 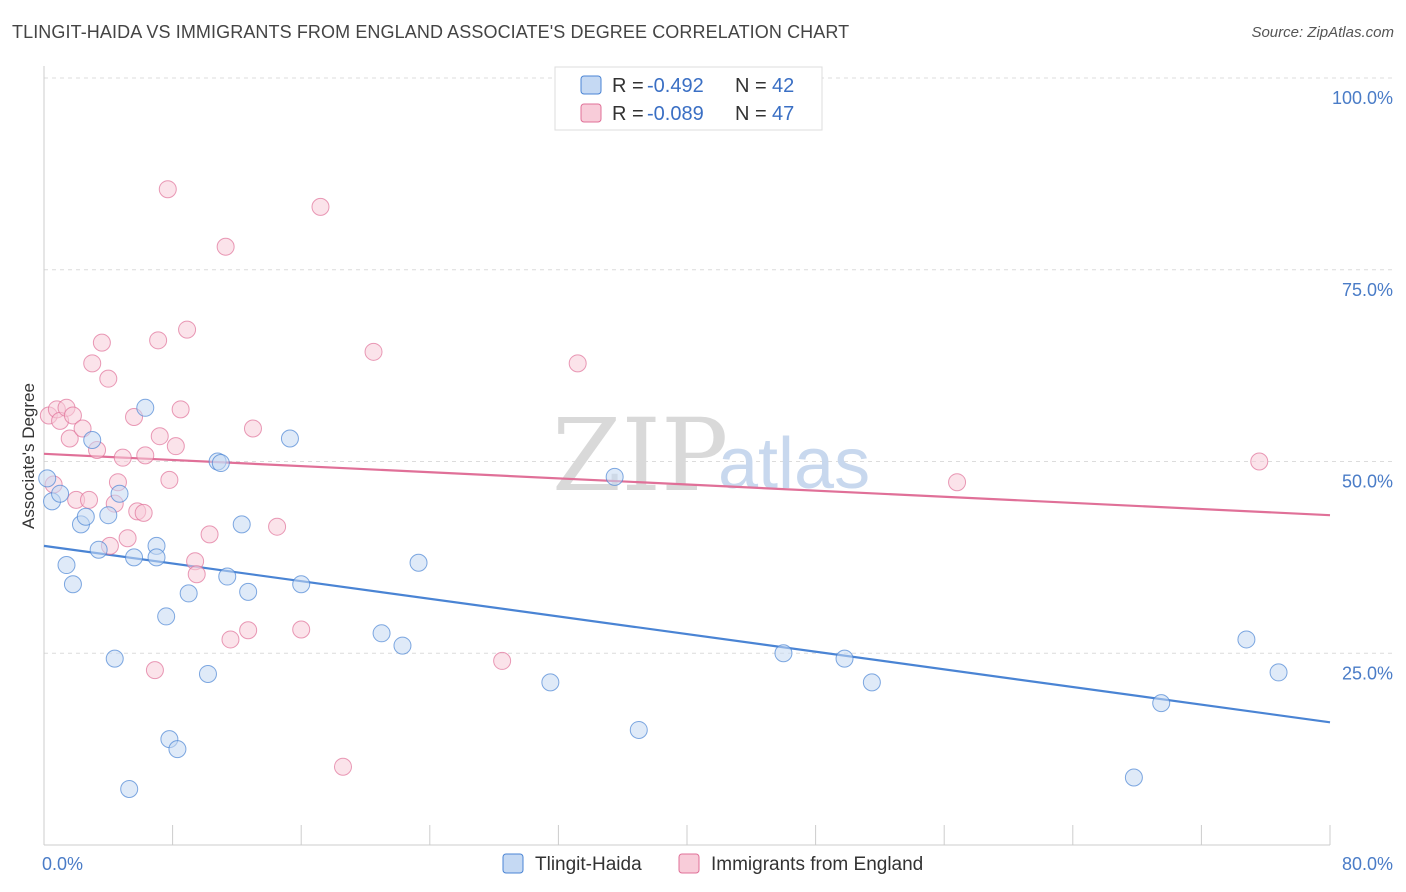 I want to click on y-tick-label-0: 100.0%, so click(x=1362, y=98).